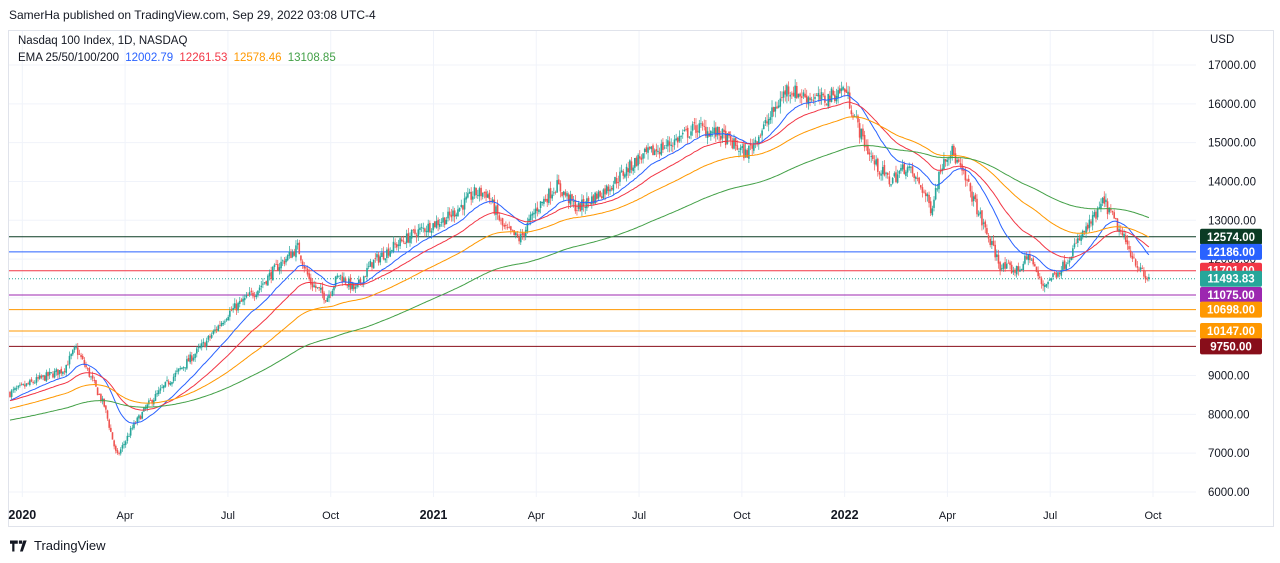 This screenshot has height=563, width=1280. What do you see at coordinates (1230, 296) in the screenshot?
I see `price-badge-label: 11075.00` at bounding box center [1230, 296].